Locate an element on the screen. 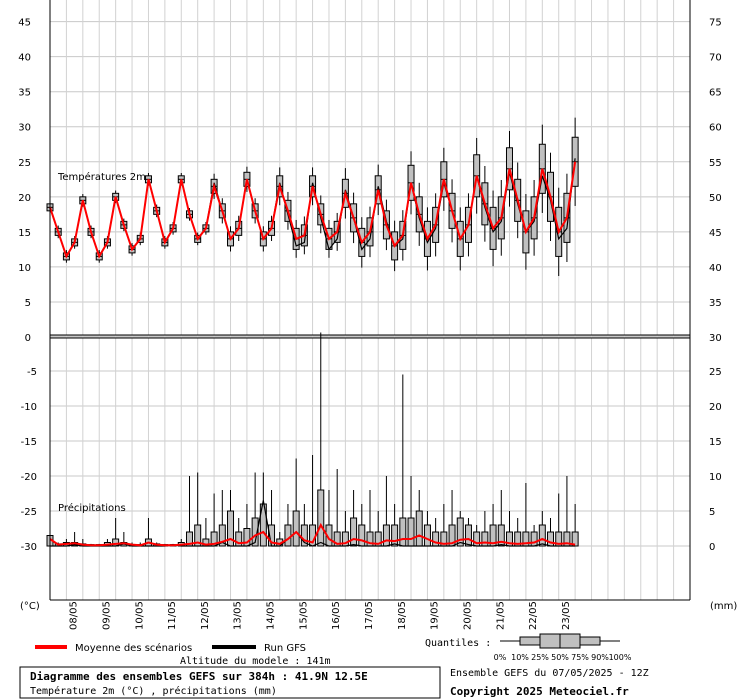 The image size is (740, 700). precip-right-tick-label: 5 is located at coordinates (712, 512).